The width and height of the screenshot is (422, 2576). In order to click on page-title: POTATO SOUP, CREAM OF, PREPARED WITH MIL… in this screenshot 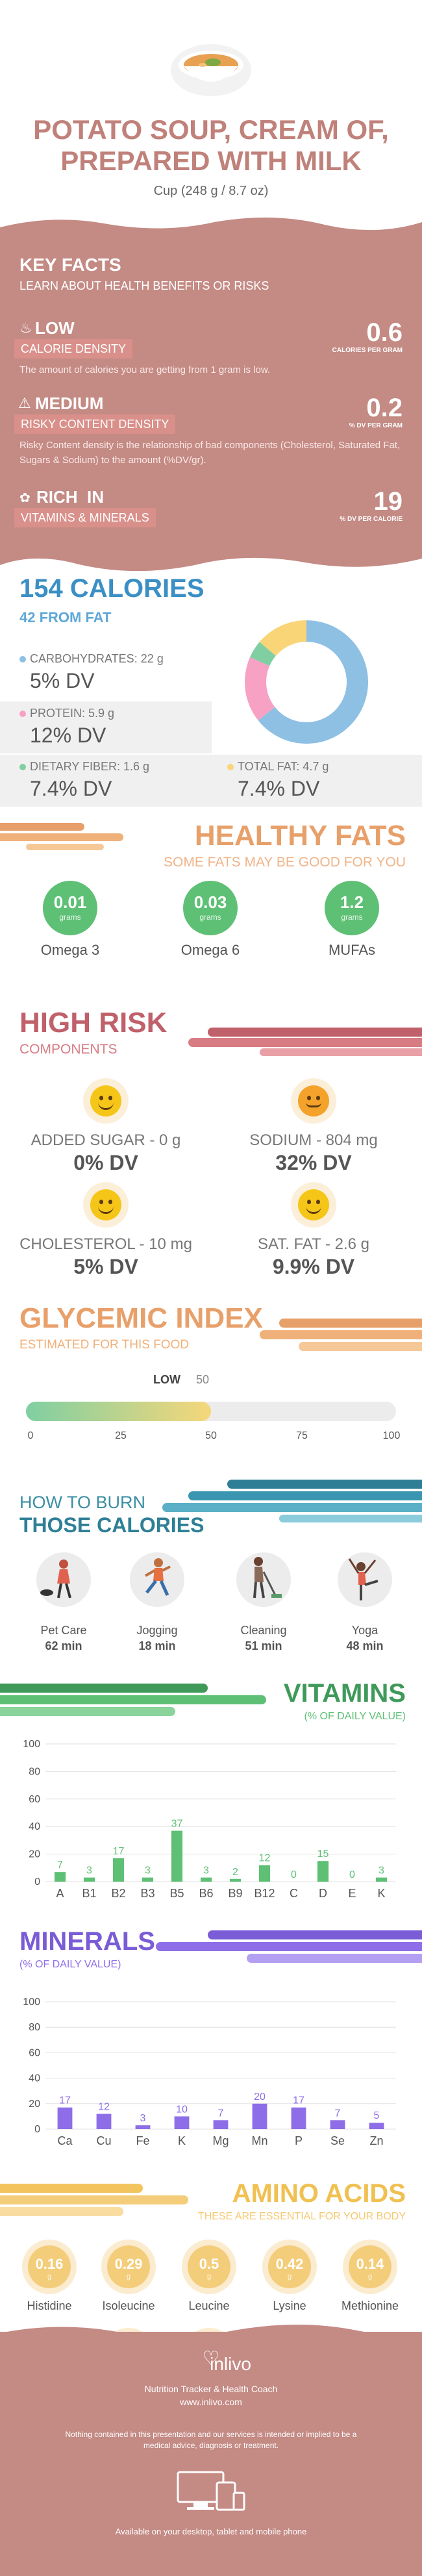, I will do `click(211, 145)`.